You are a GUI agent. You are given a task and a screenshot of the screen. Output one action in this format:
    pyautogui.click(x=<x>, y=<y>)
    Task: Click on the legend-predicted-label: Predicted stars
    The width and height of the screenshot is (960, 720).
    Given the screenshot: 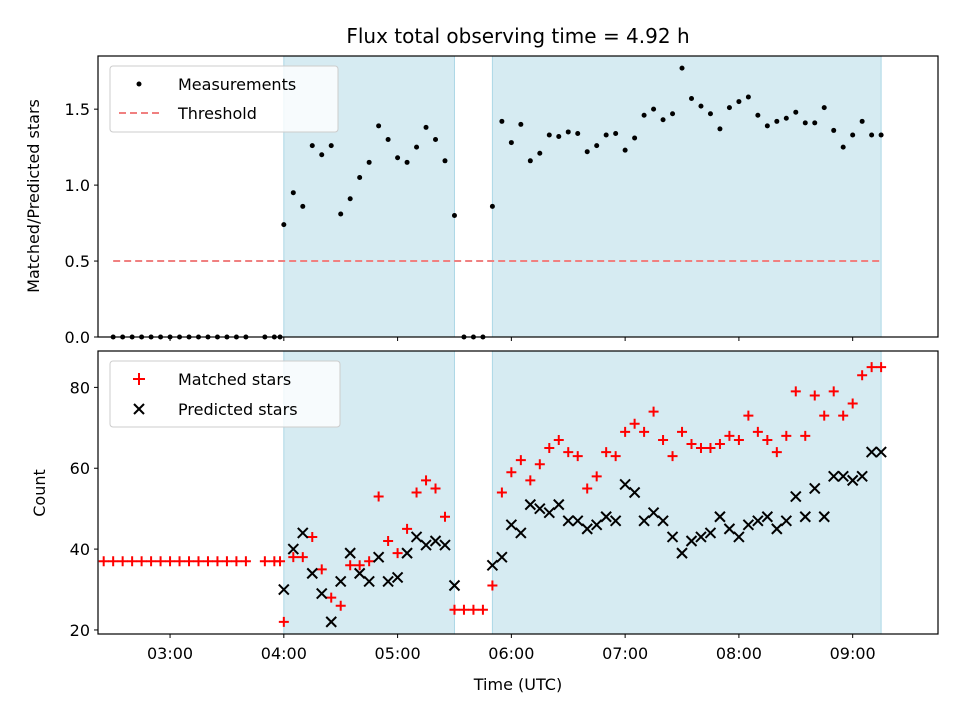 What is the action you would take?
    pyautogui.click(x=238, y=409)
    